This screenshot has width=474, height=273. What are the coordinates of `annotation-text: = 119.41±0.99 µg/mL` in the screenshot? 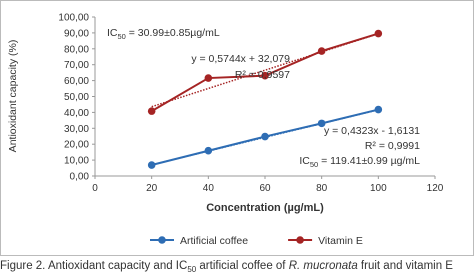 It's located at (369, 161).